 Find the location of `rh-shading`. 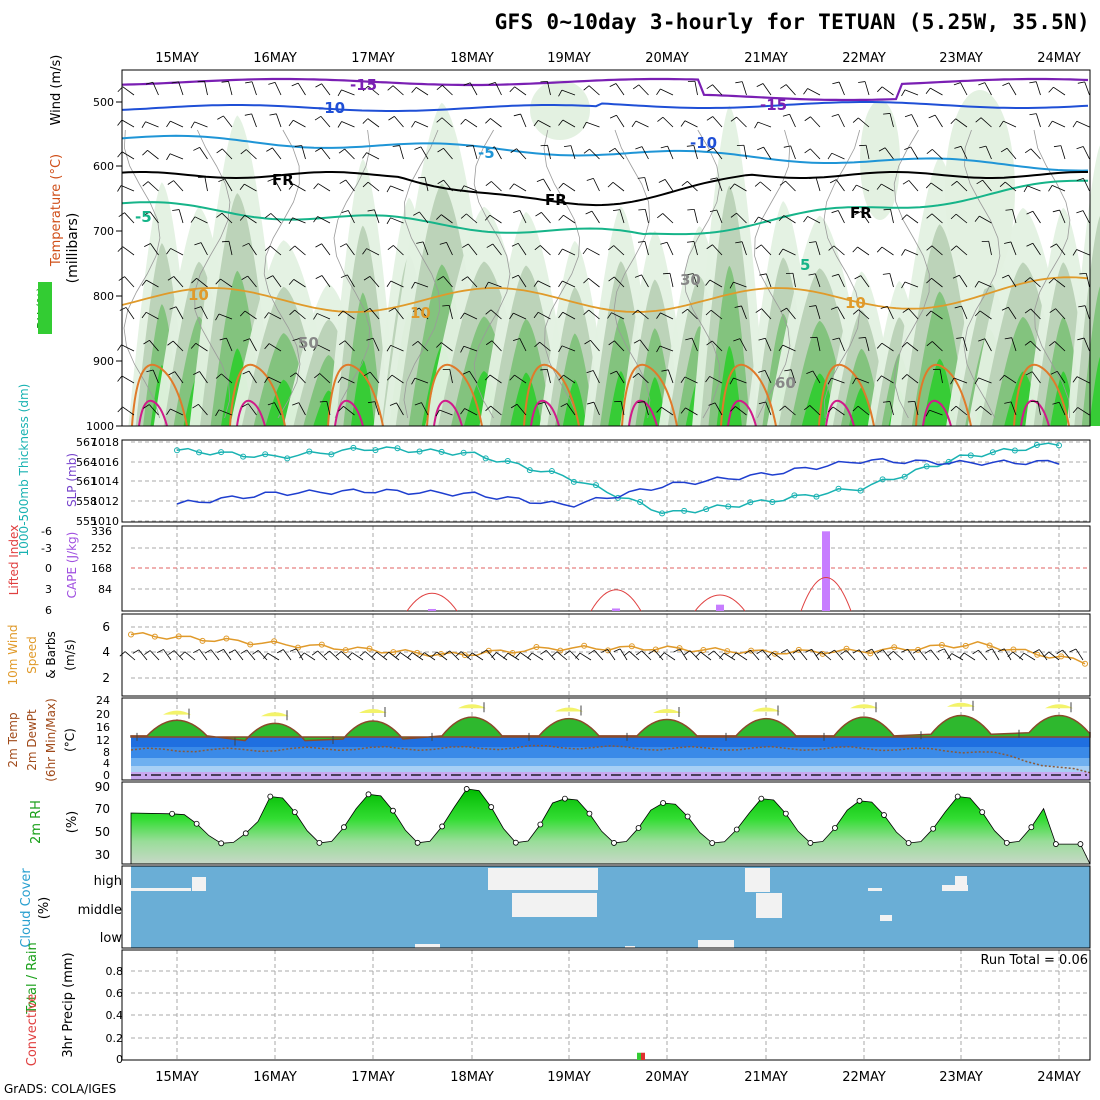

rh-shading is located at coordinates (861, 406).